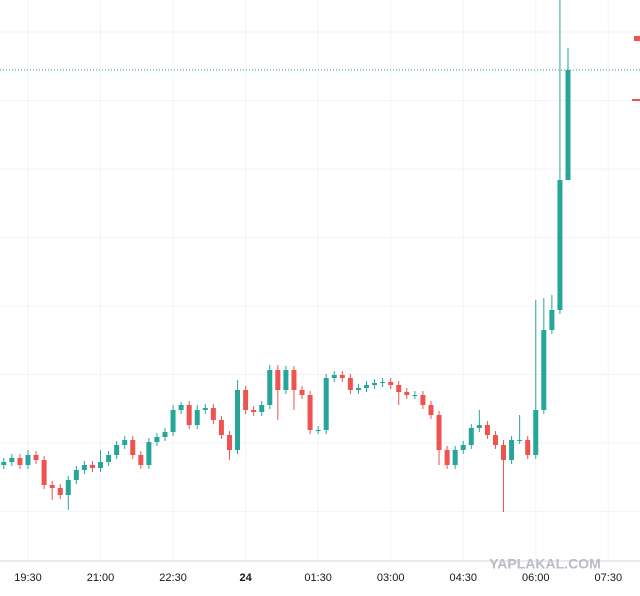 Image resolution: width=640 pixels, height=596 pixels. I want to click on x-tick-label: 19:30, so click(28, 578).